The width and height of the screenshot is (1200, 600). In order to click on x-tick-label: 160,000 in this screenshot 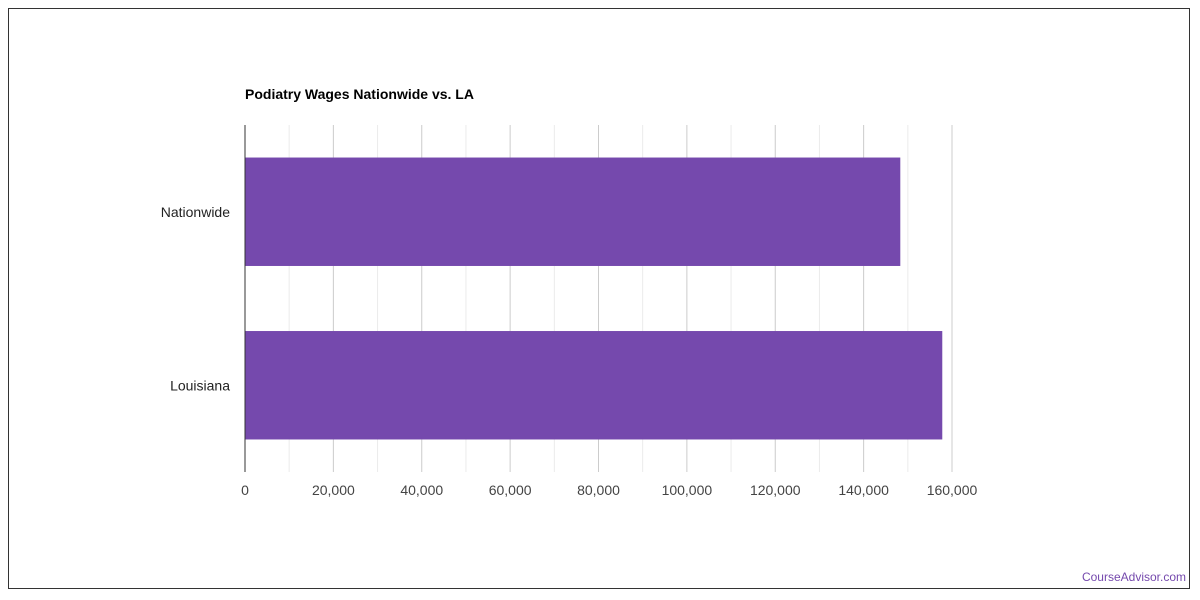, I will do `click(952, 490)`.